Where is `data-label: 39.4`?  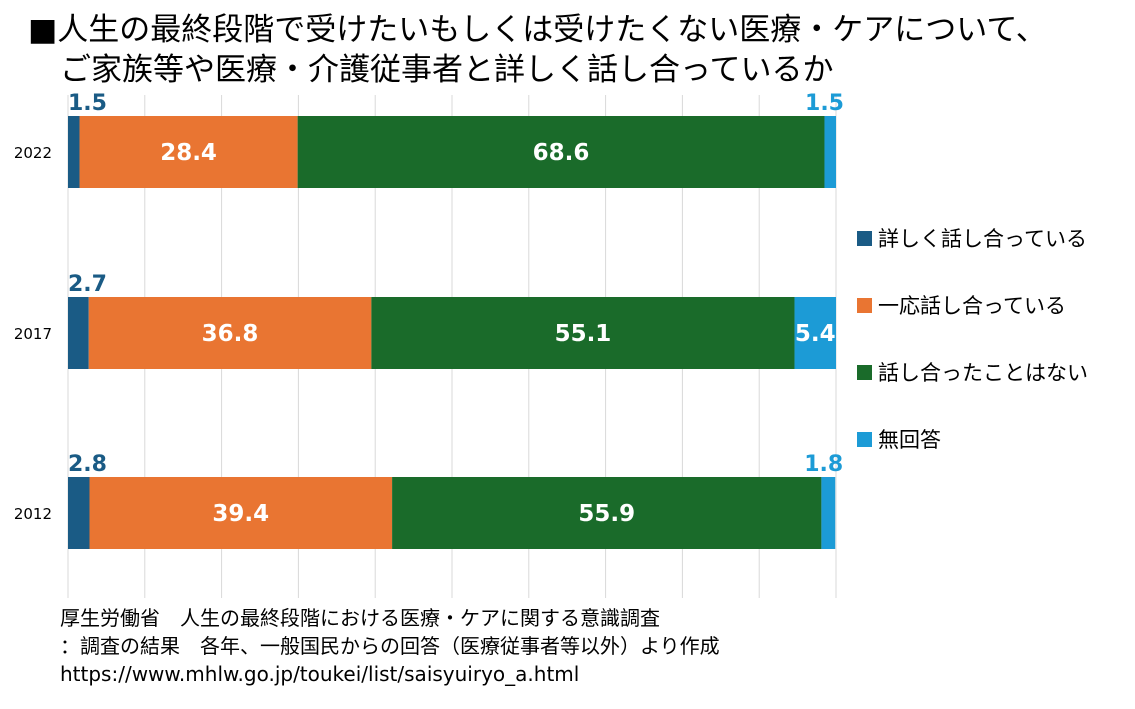 data-label: 39.4 is located at coordinates (240, 514).